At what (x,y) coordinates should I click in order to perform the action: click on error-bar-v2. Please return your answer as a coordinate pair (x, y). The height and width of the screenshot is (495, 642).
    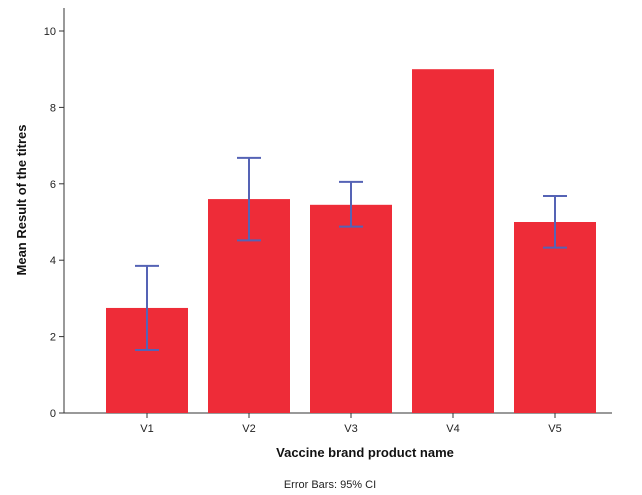
    Looking at the image, I should click on (249, 199).